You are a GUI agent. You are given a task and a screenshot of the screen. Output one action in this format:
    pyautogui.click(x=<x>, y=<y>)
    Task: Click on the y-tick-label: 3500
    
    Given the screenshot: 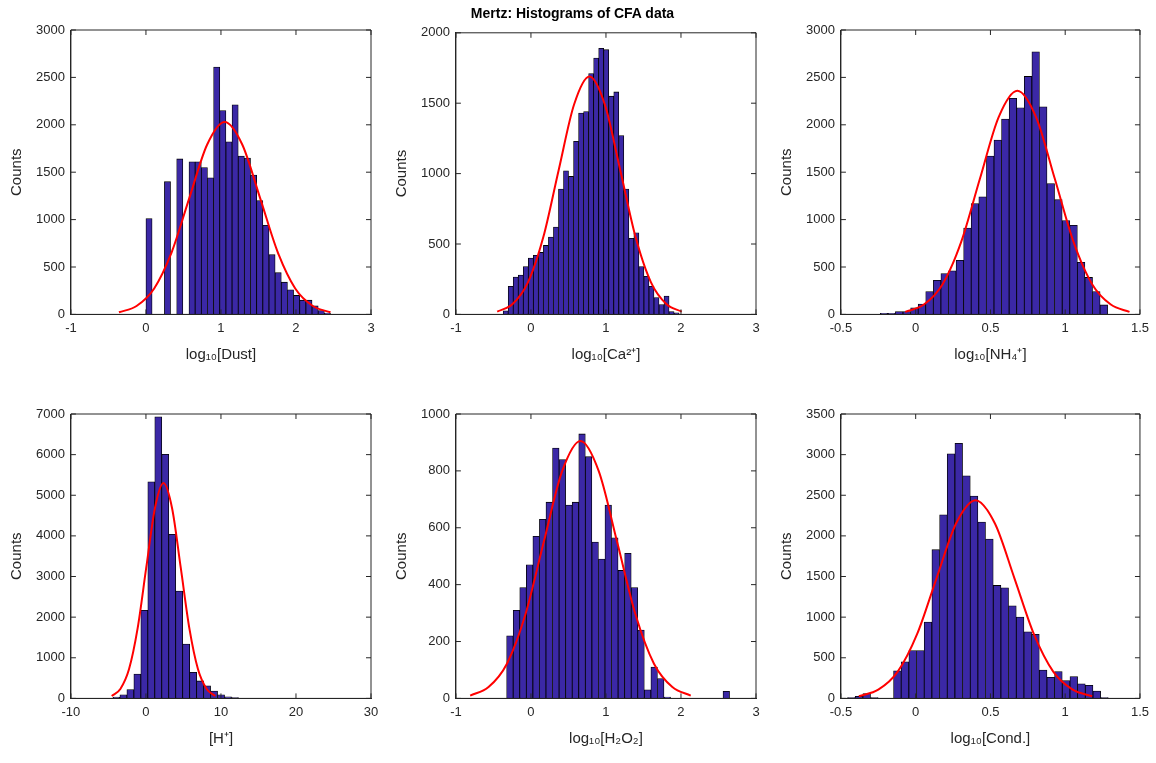 What is the action you would take?
    pyautogui.click(x=820, y=413)
    